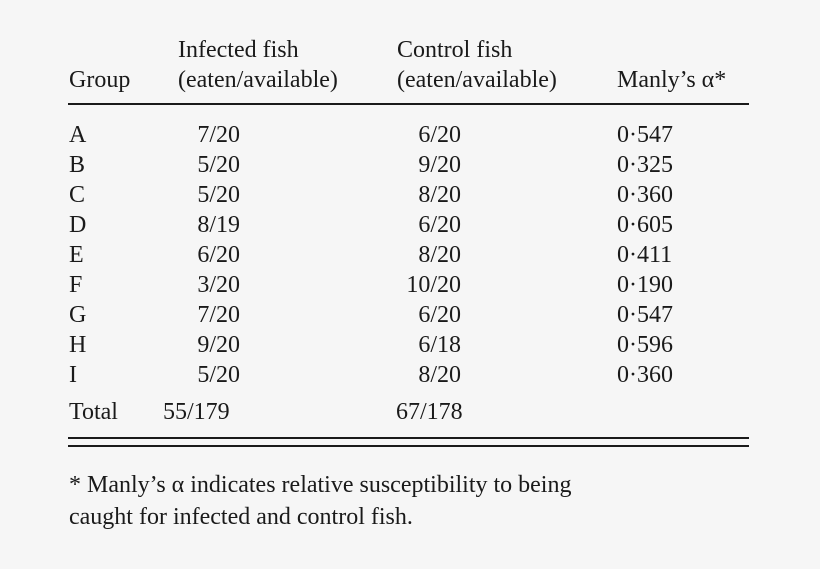 The height and width of the screenshot is (569, 820). What do you see at coordinates (78, 345) in the screenshot?
I see `row-group: H` at bounding box center [78, 345].